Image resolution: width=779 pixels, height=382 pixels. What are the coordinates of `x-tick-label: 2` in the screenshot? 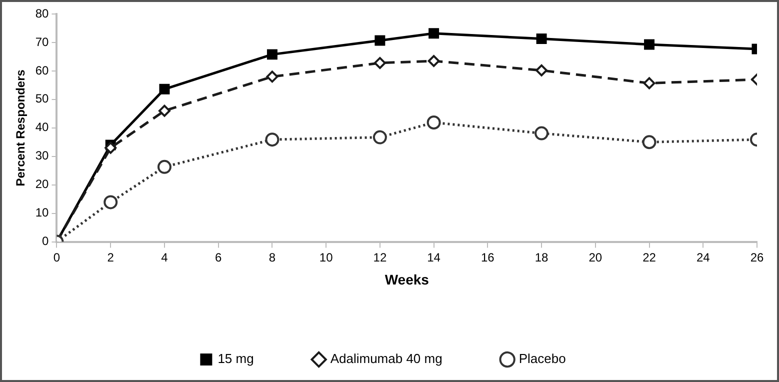 It's located at (110, 257).